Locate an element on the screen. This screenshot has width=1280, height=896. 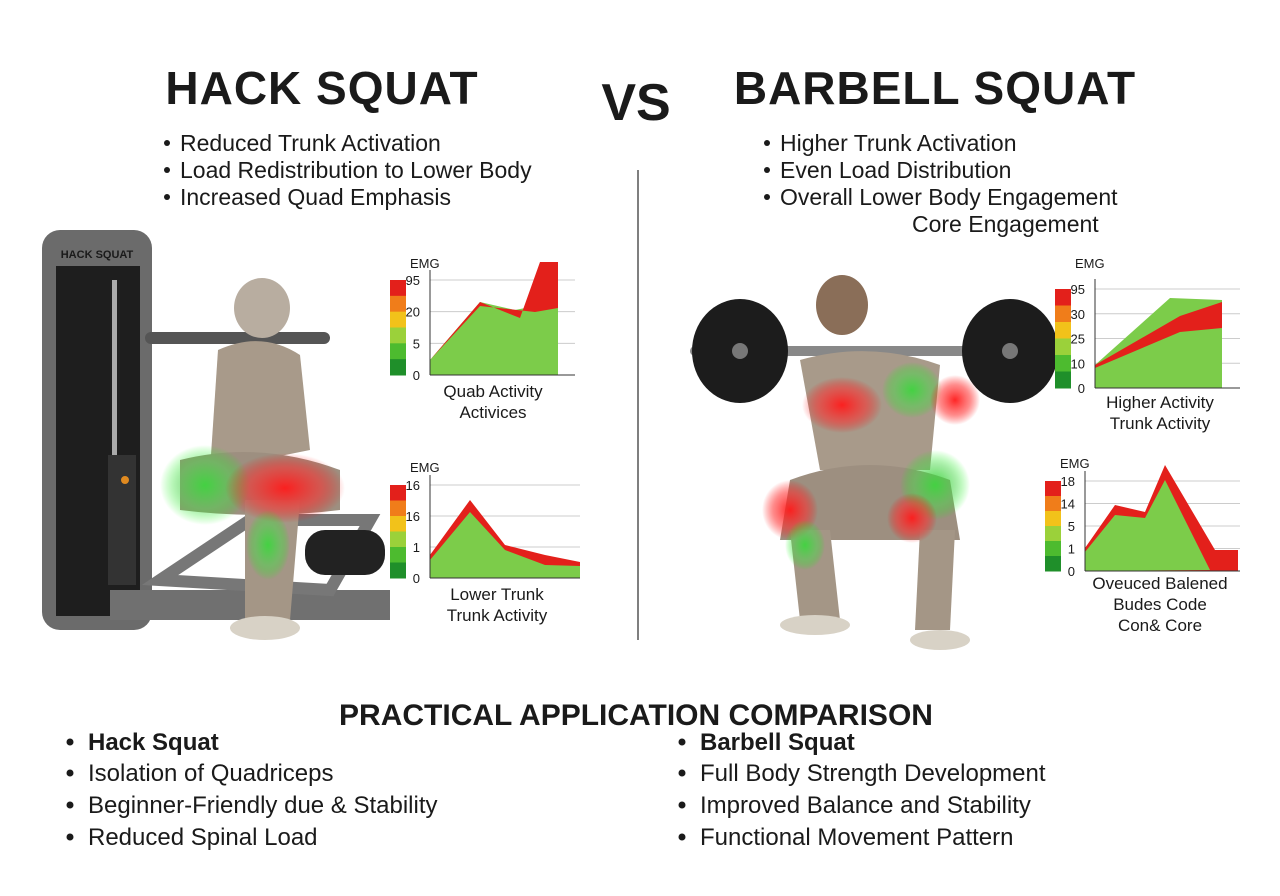
chart-caption: Higher Activity is located at coordinates (1160, 402).